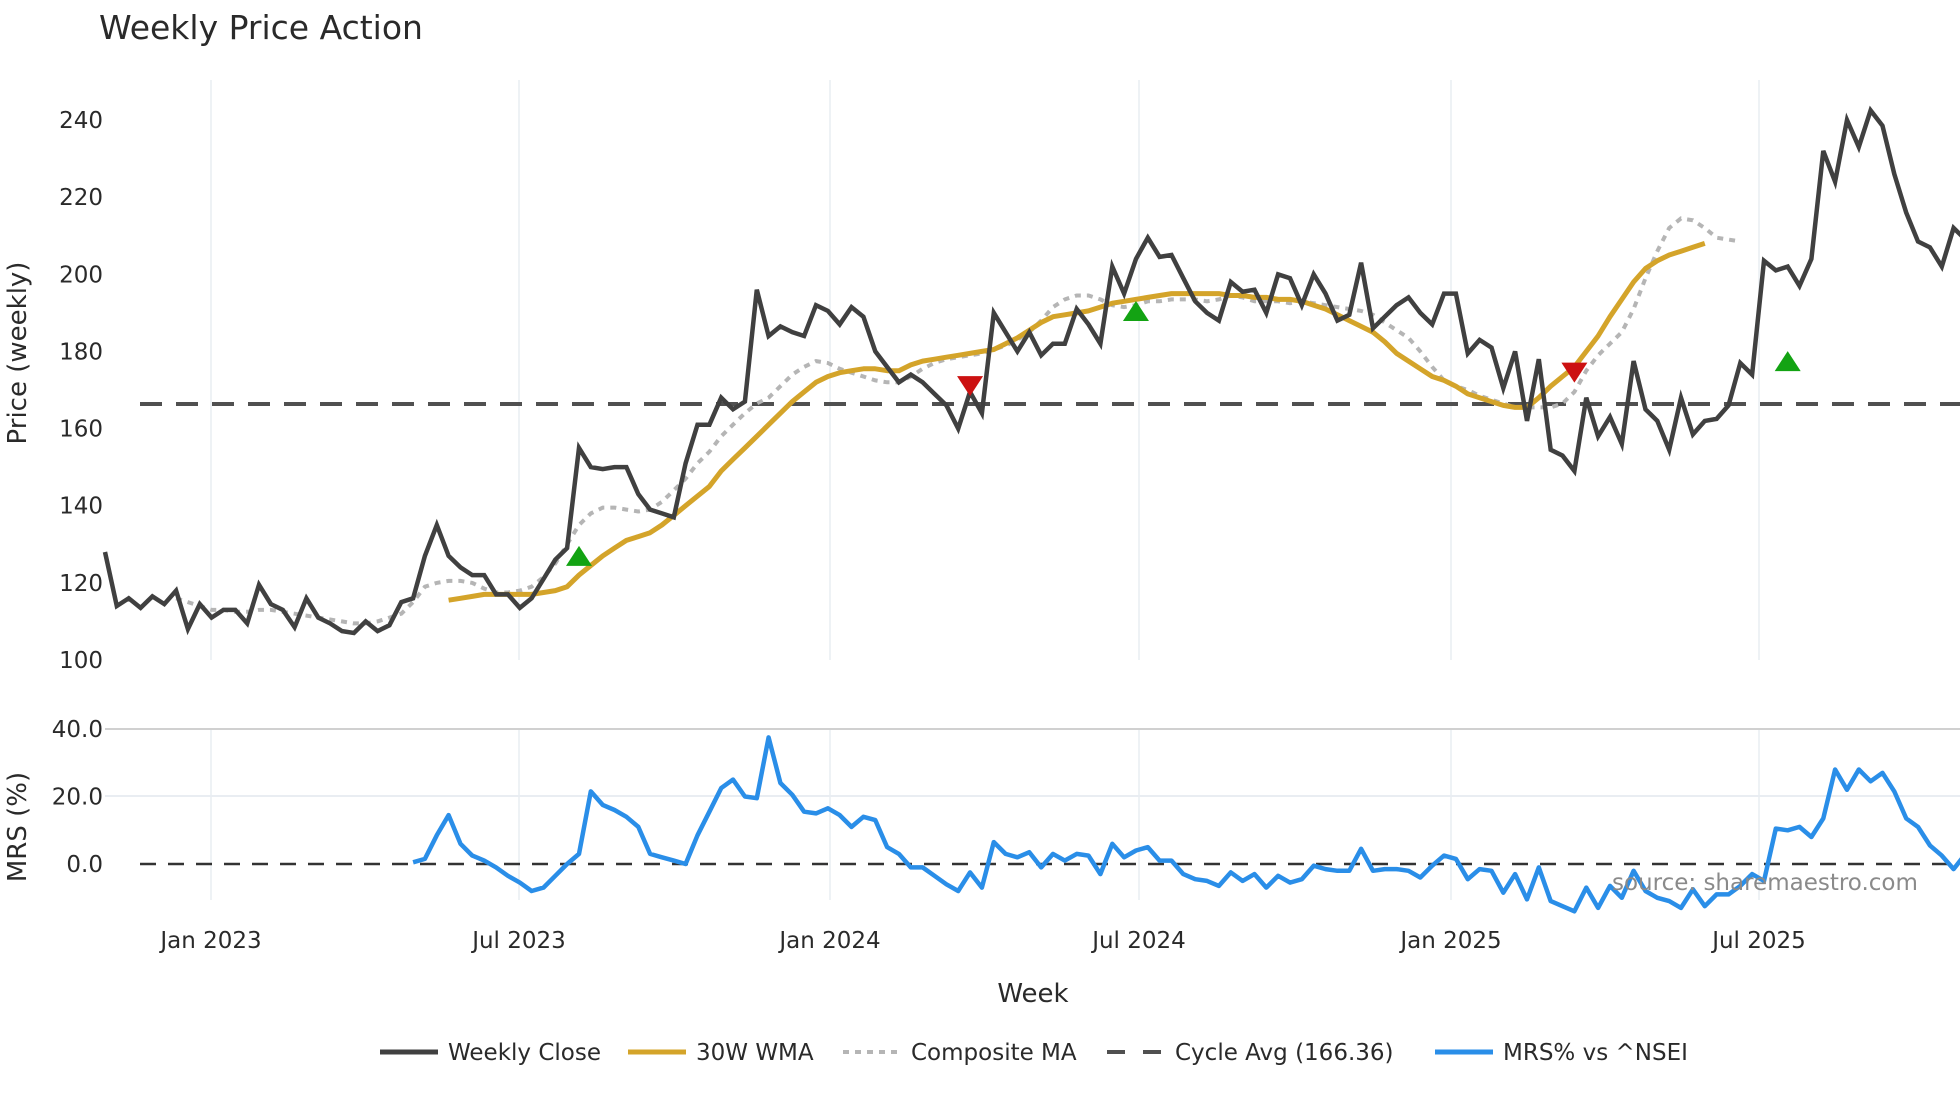  Describe the element at coordinates (1138, 941) in the screenshot. I see `x-tick-label: Jul 2024` at that location.